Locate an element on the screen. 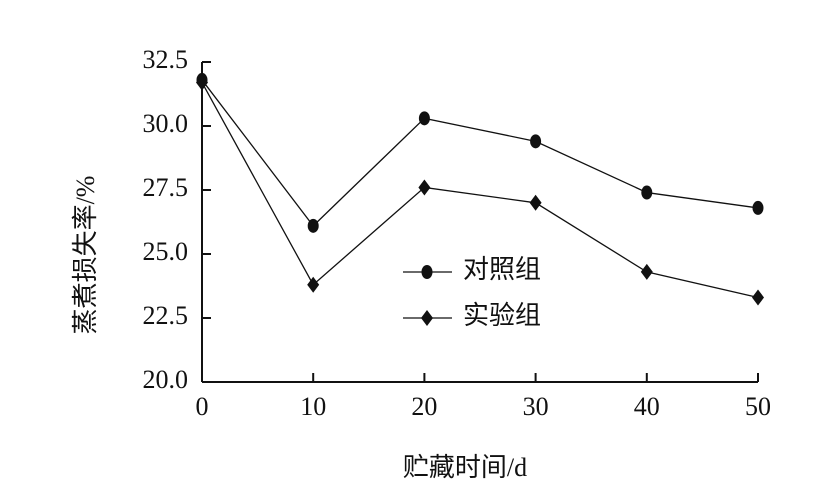 The image size is (820, 497). x-axis-label: 贮藏时间/d is located at coordinates (465, 467).